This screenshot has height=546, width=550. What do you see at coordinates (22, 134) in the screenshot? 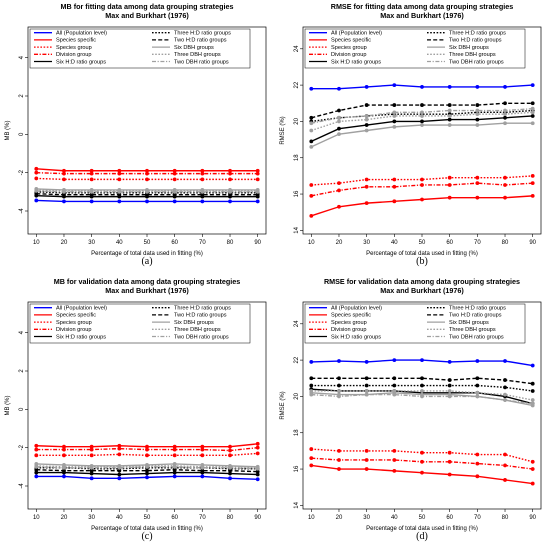
I see `y-tick-label: 0` at bounding box center [22, 134].